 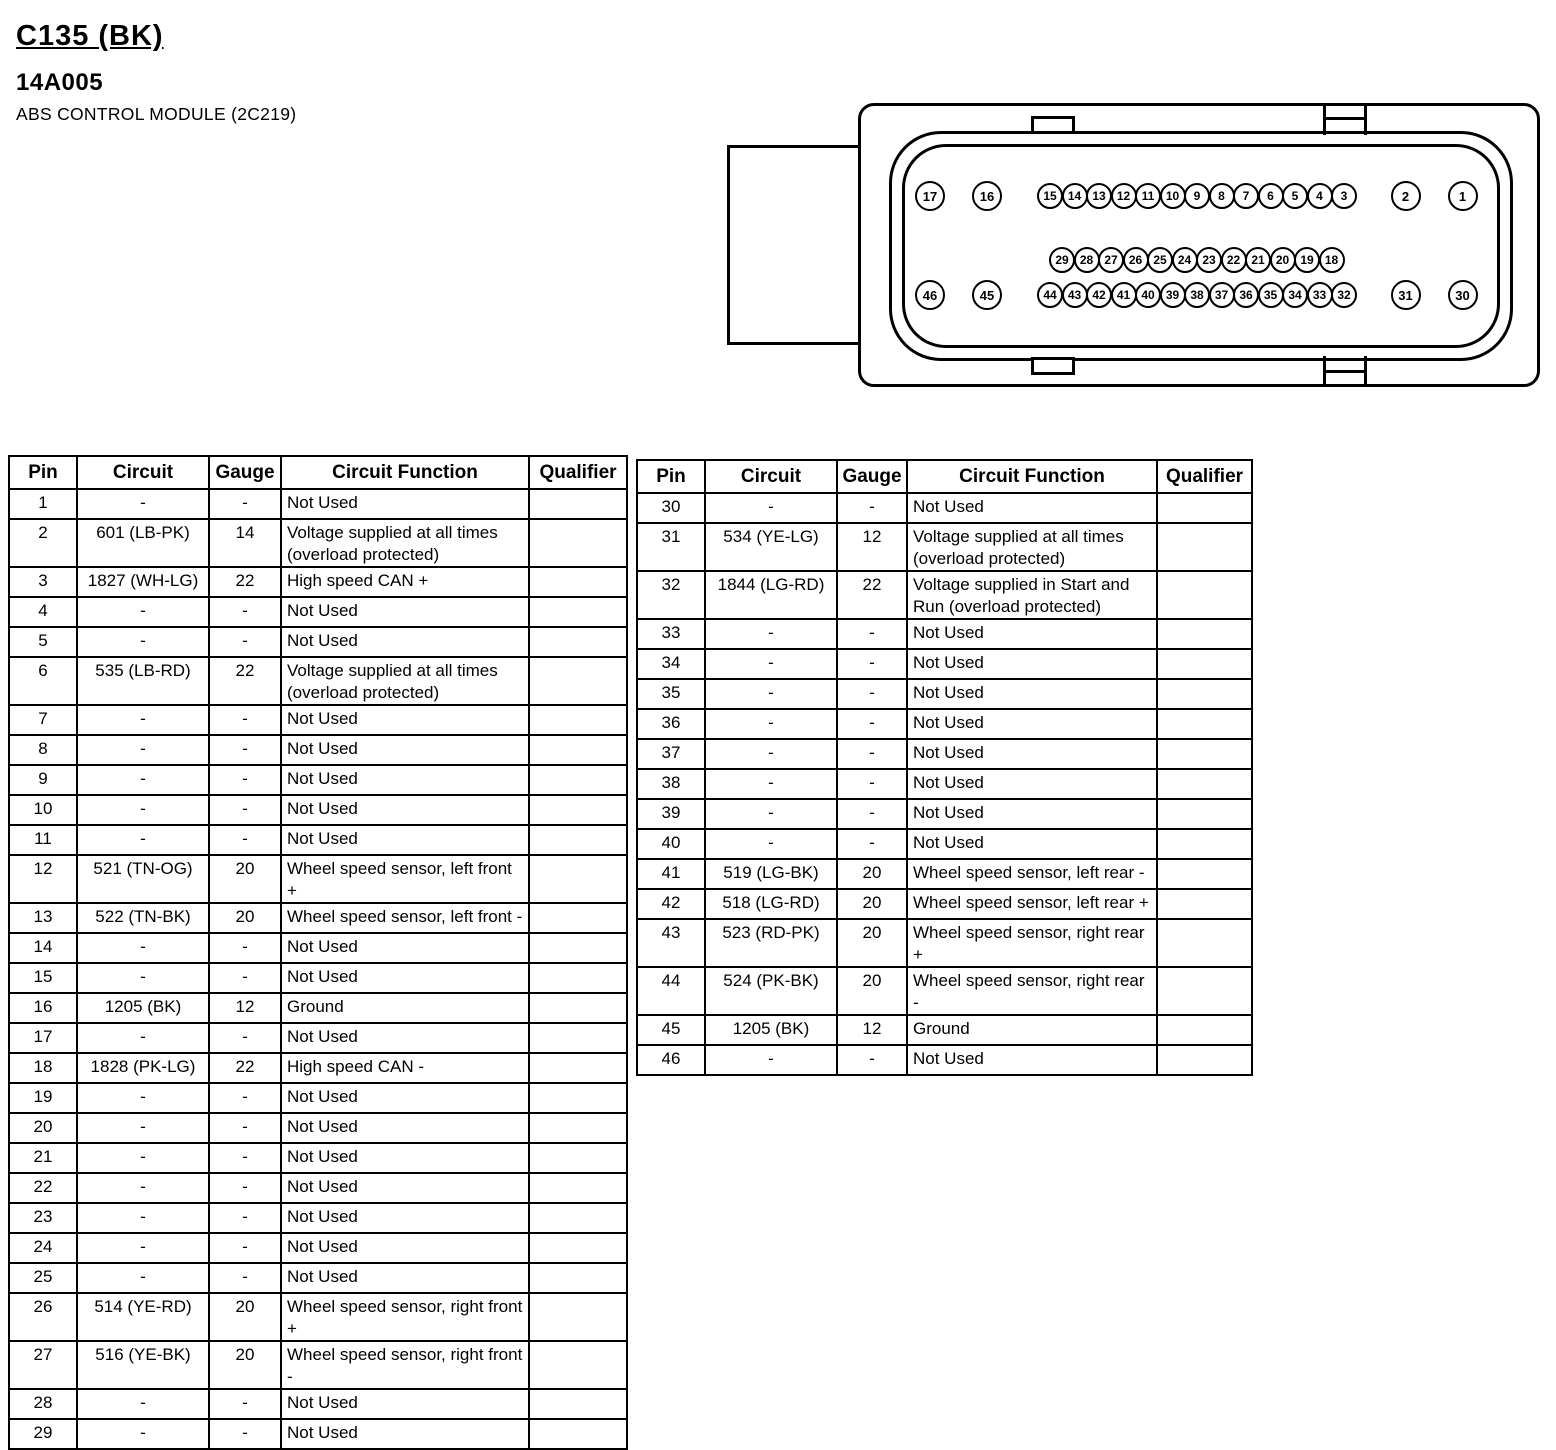 I want to click on circuit-cell: 534 (YE-LG), so click(x=771, y=547).